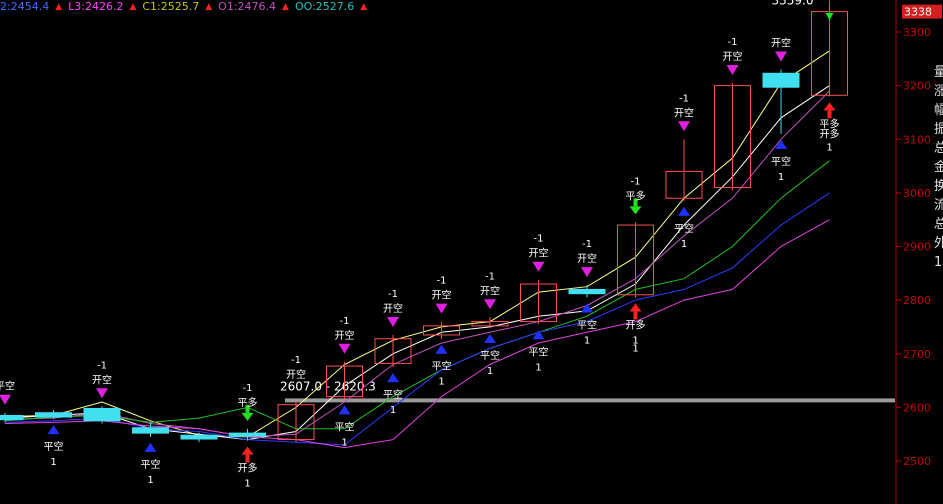  What do you see at coordinates (636, 324) in the screenshot?
I see `signal-label: 开多` at bounding box center [636, 324].